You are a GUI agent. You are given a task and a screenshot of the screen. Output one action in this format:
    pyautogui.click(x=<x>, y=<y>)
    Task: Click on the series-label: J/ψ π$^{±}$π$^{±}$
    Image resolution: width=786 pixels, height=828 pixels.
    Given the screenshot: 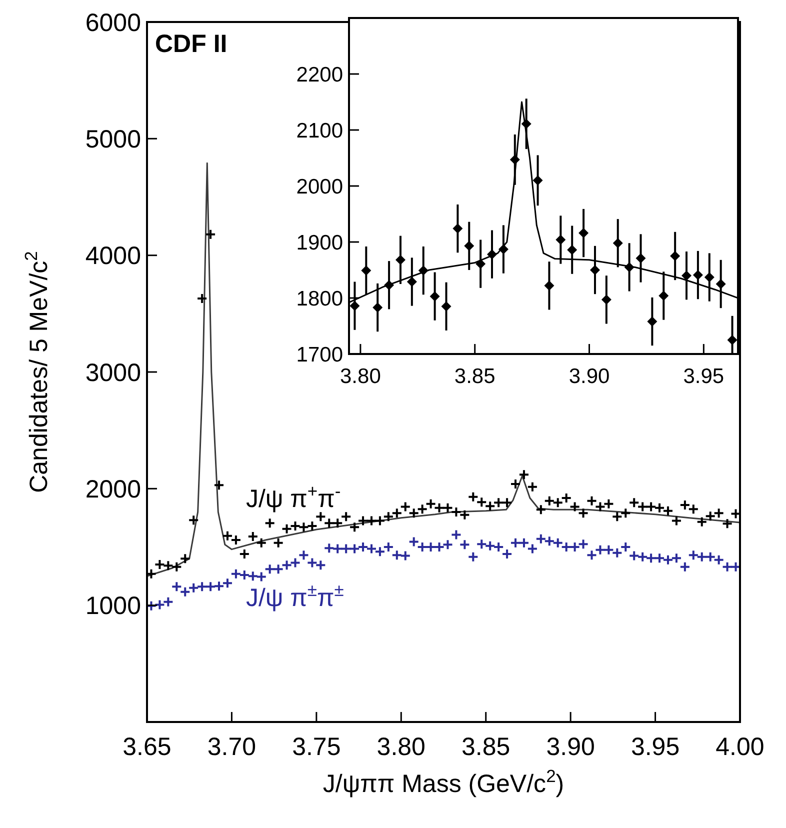 What is the action you would take?
    pyautogui.click(x=295, y=596)
    